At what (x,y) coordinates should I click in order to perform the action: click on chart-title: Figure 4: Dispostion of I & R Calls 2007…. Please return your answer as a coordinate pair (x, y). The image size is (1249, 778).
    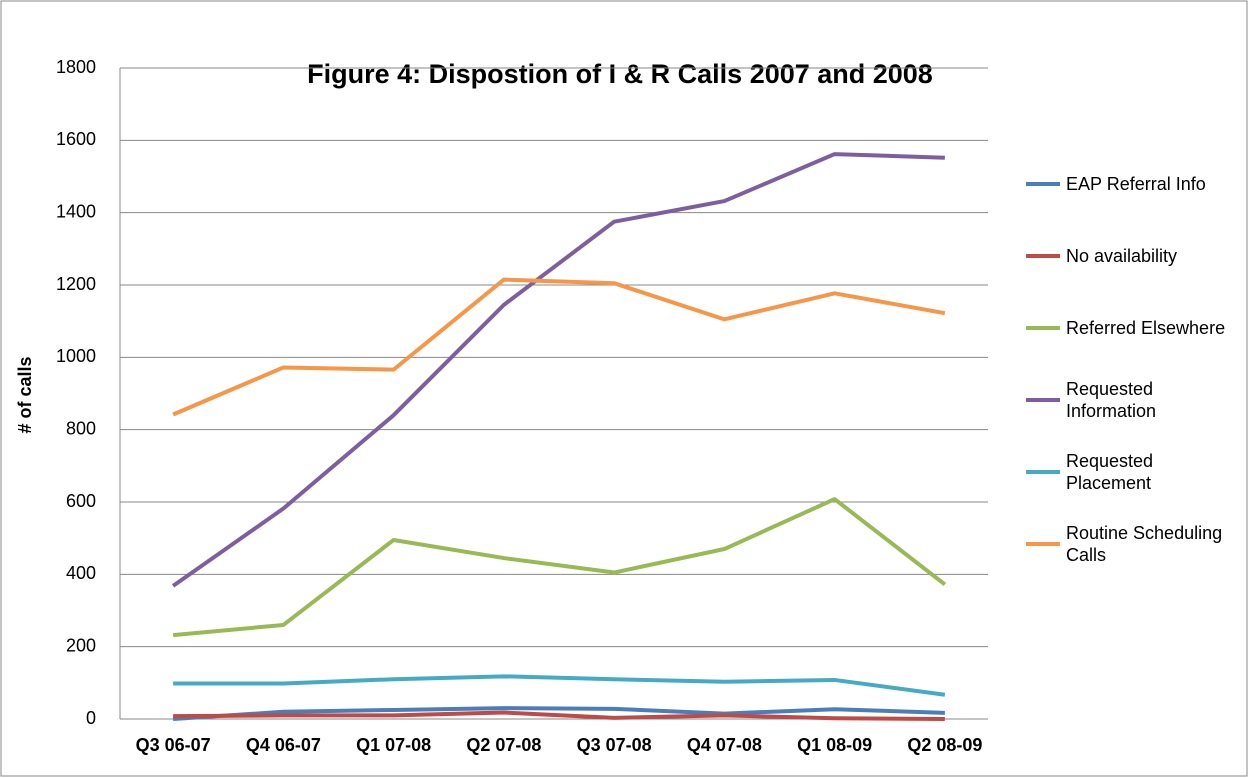
    Looking at the image, I should click on (620, 74).